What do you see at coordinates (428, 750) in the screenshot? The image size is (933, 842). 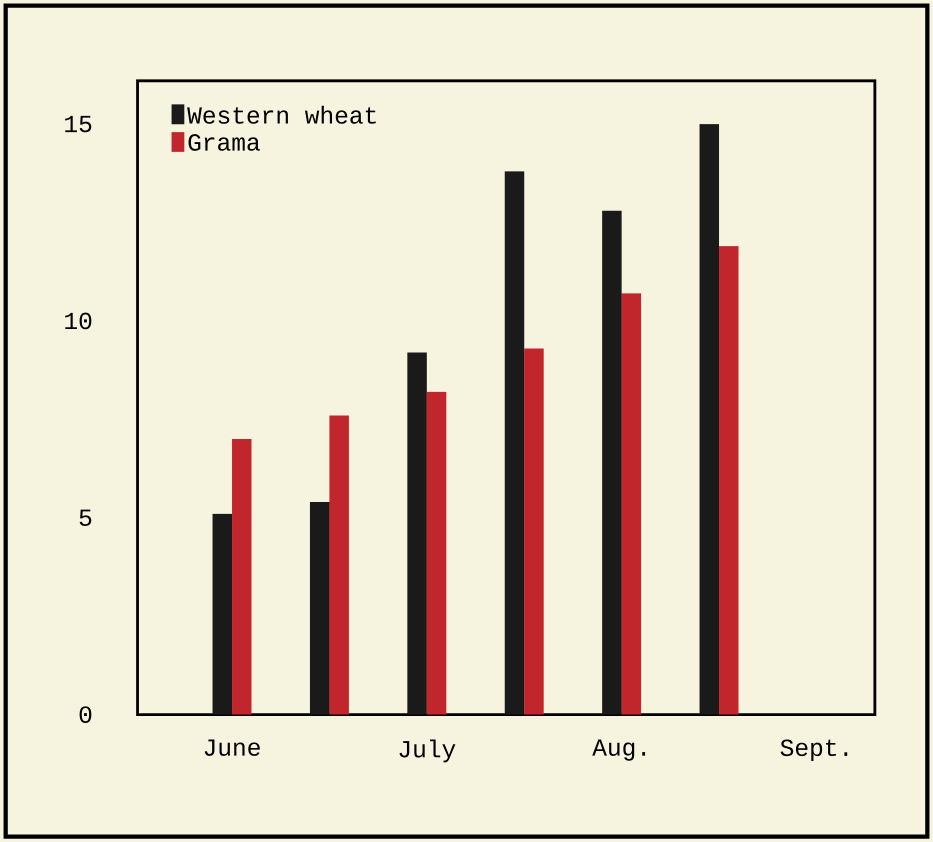 I see `x-tick-label: July` at bounding box center [428, 750].